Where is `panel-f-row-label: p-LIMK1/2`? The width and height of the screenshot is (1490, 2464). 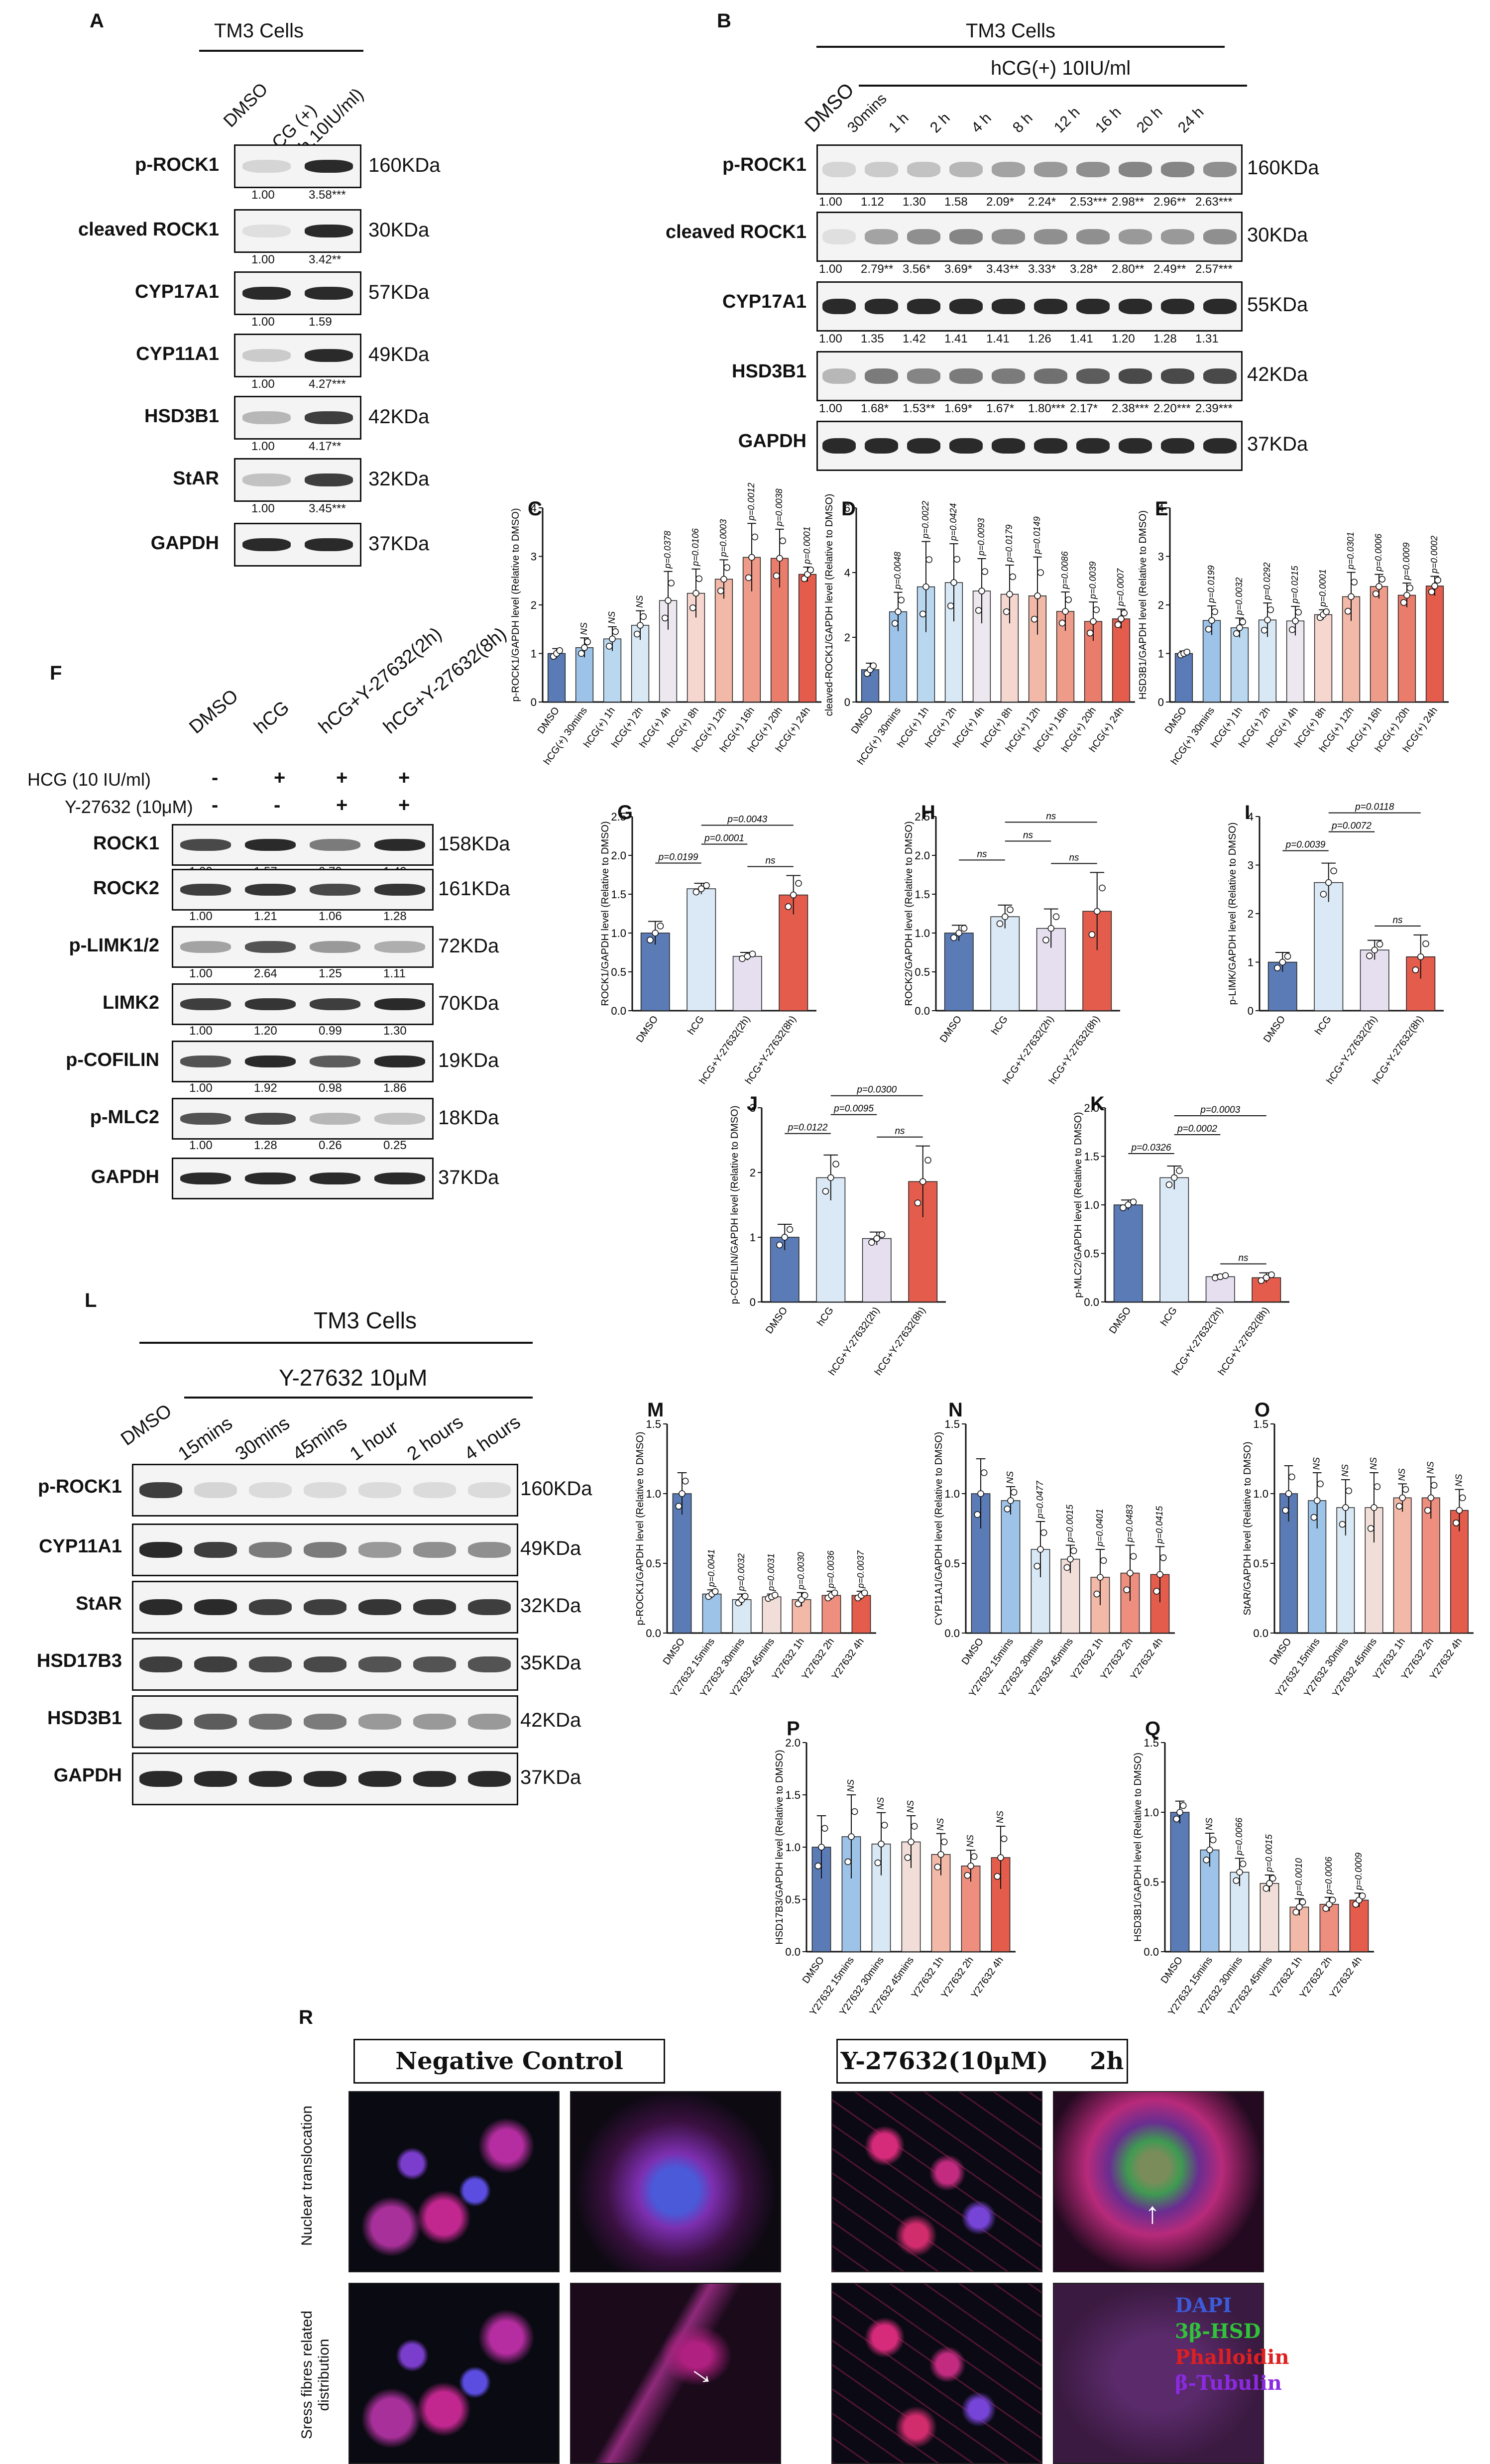
panel-f-row-label: p-LIMK1/2 is located at coordinates (114, 945).